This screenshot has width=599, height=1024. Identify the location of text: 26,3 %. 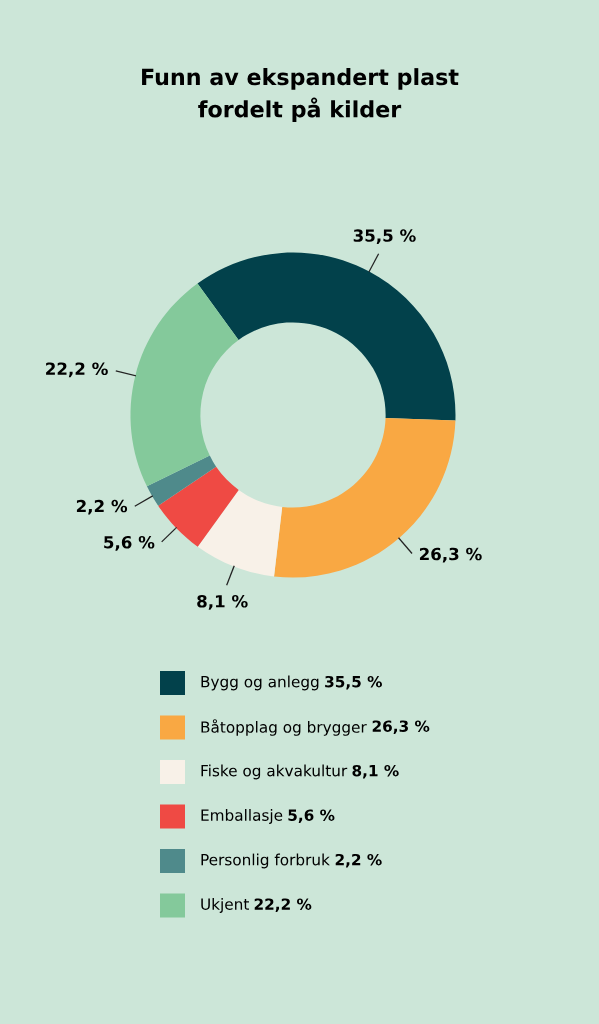
(401, 727).